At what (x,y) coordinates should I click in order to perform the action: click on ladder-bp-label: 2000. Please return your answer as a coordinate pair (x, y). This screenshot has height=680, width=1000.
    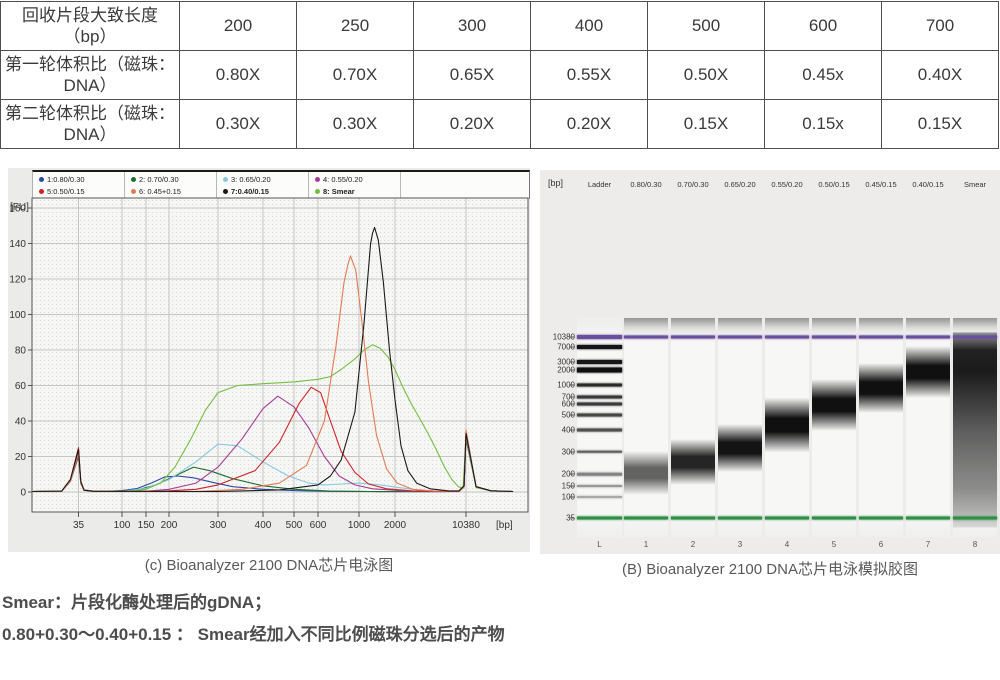
    Looking at the image, I should click on (566, 370).